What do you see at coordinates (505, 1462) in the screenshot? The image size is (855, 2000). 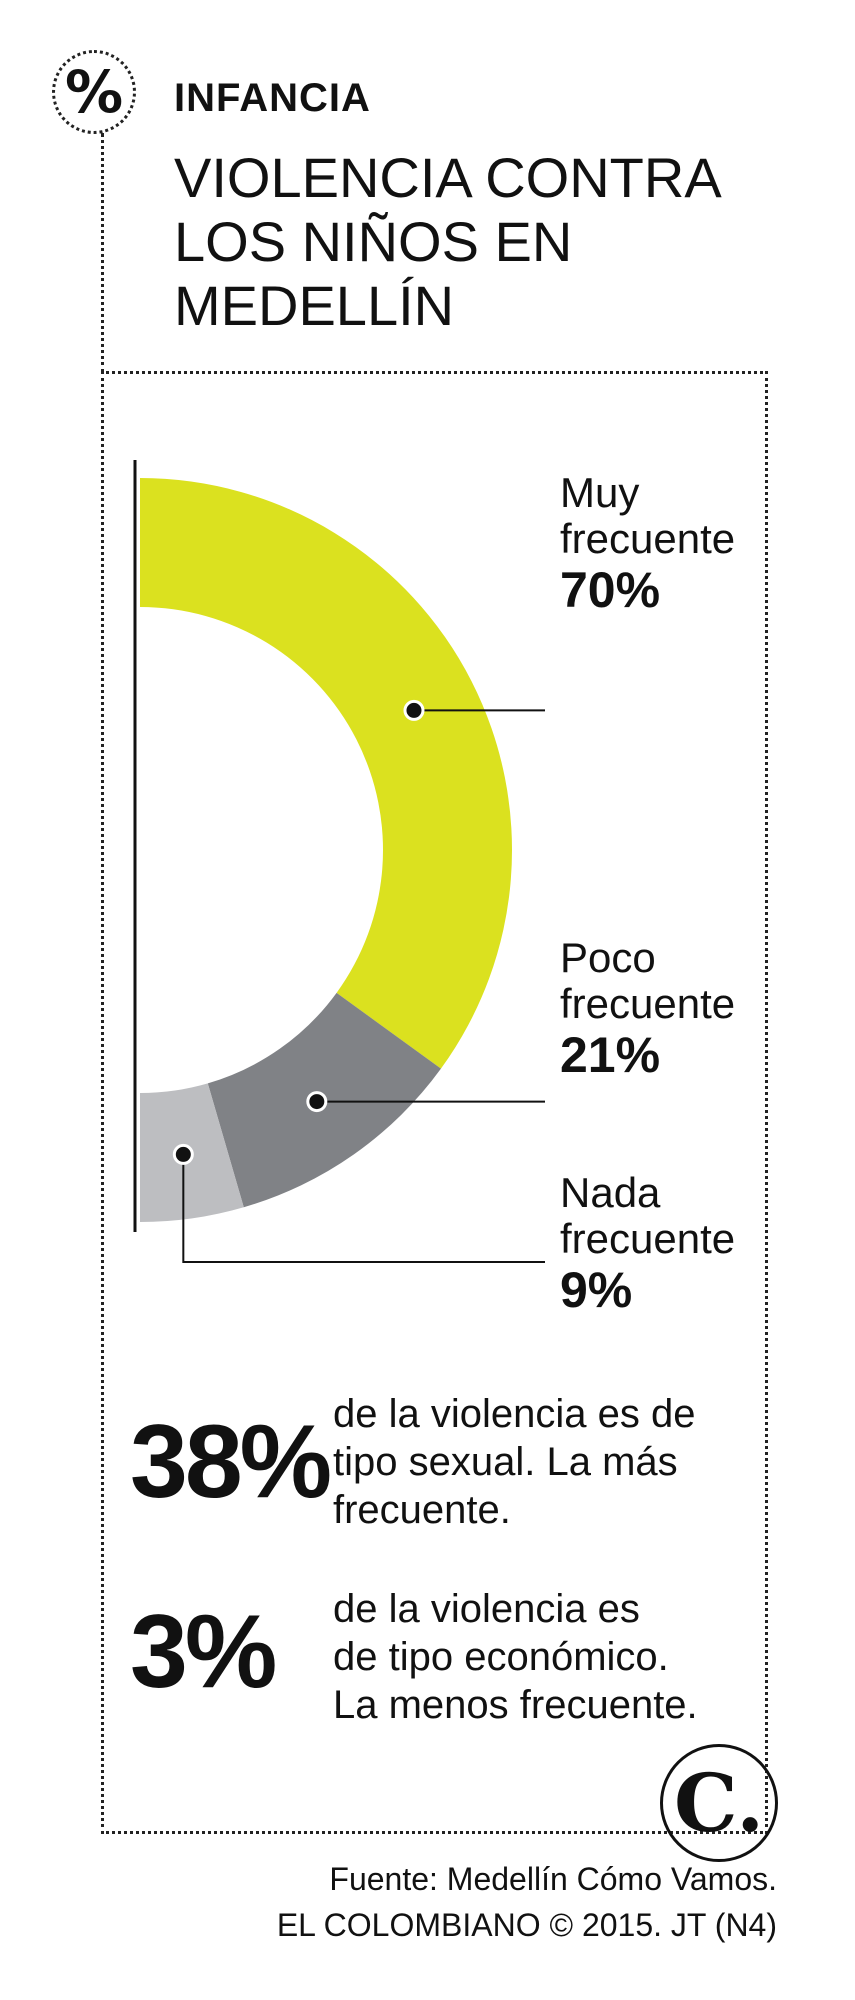 I see `stat-line: tipo sexual. La más` at bounding box center [505, 1462].